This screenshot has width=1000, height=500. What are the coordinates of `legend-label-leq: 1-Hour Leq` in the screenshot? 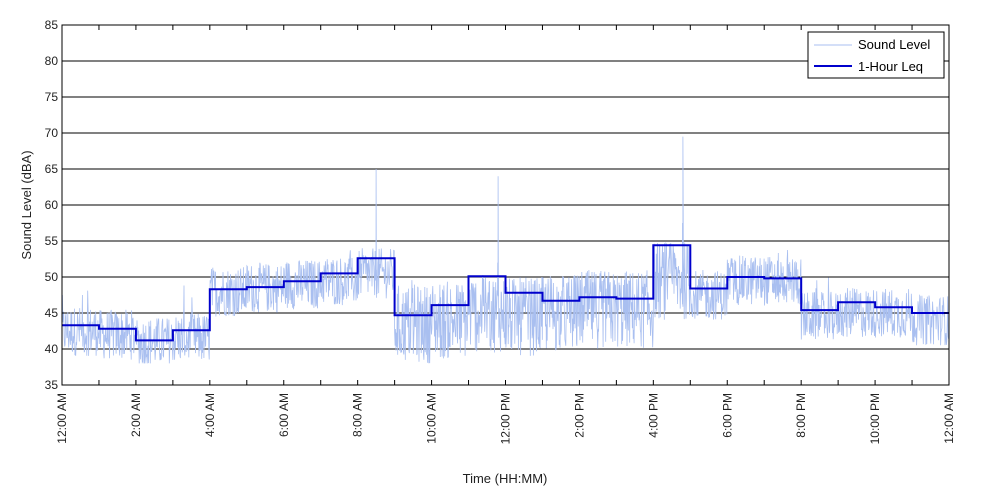 It's located at (890, 66).